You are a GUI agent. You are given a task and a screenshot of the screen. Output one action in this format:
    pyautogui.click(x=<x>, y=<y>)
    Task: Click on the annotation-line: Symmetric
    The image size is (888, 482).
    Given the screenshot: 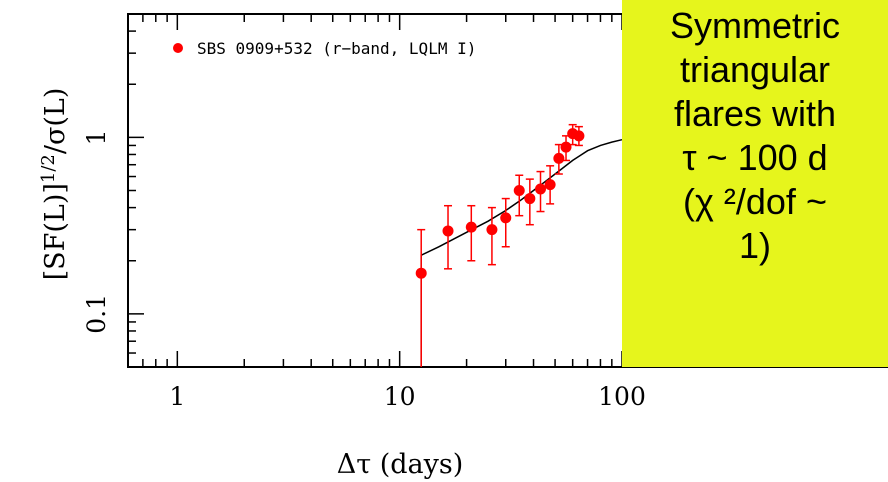 What is the action you would take?
    pyautogui.click(x=755, y=25)
    